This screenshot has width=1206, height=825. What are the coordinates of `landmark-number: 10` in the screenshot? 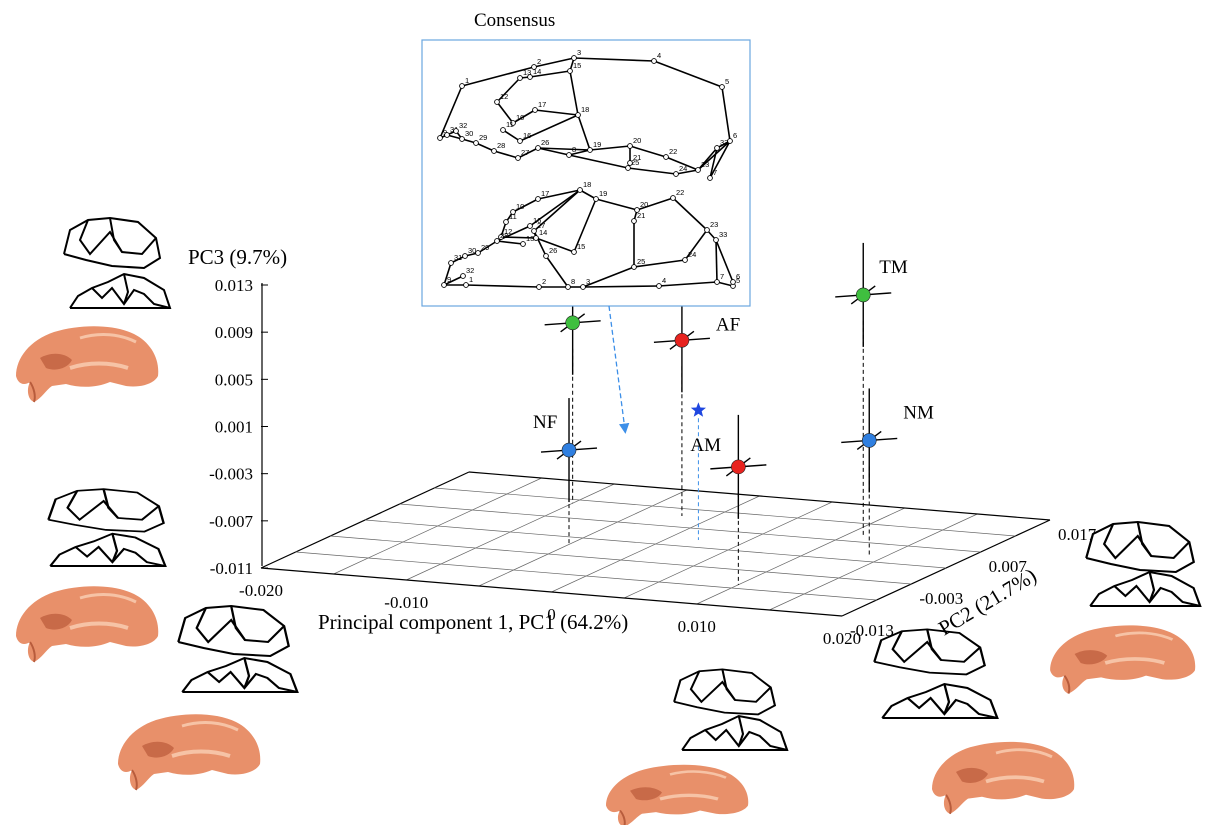 It's located at (520, 117).